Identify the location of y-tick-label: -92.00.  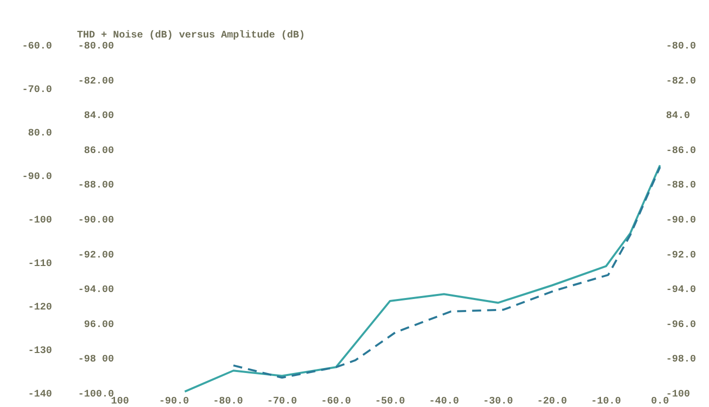
(96, 256).